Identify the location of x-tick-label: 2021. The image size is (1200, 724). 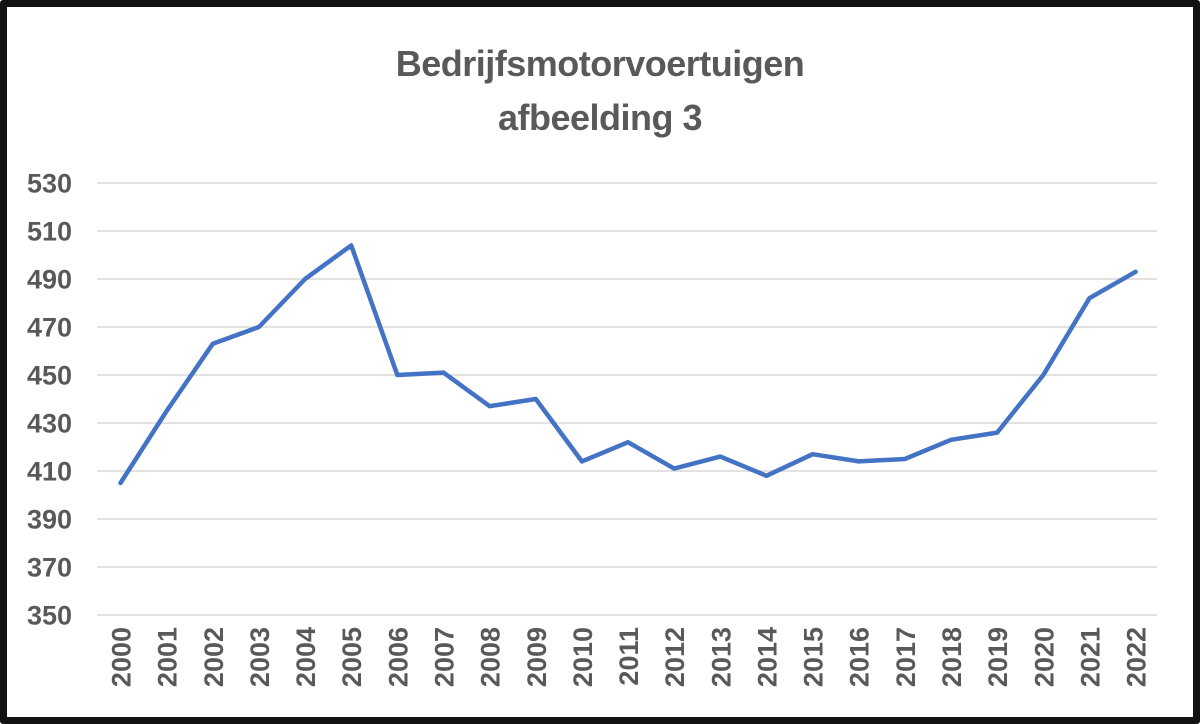
(1090, 657).